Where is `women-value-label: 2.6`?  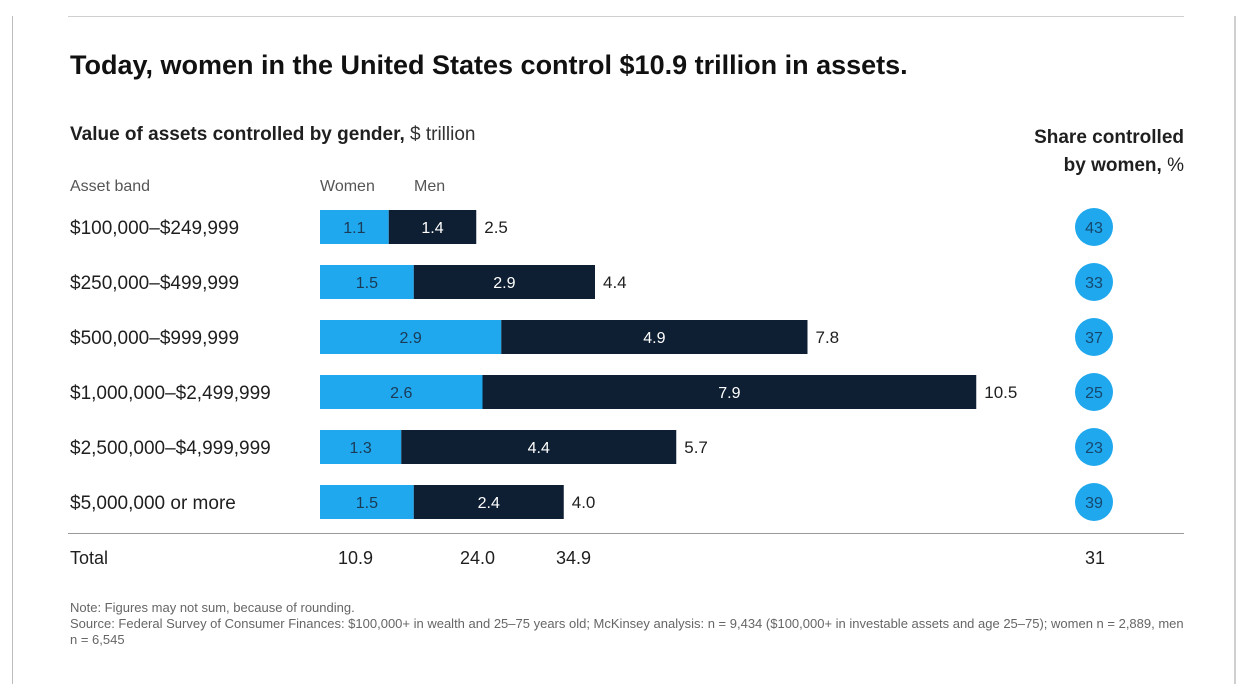 women-value-label: 2.6 is located at coordinates (401, 393).